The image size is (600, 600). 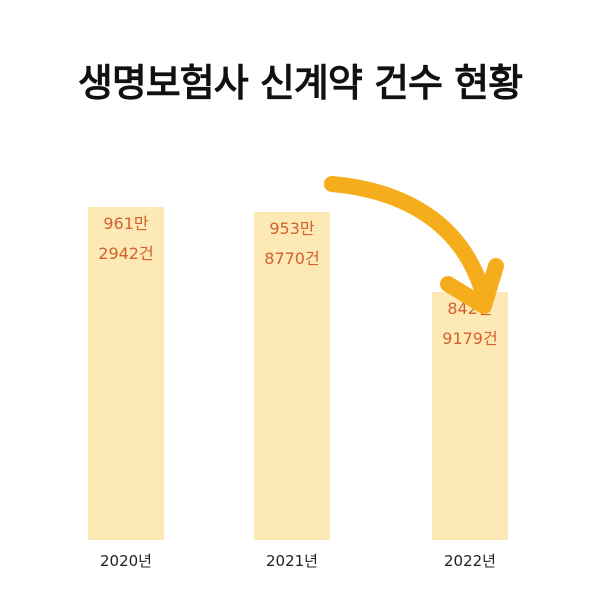 I want to click on chart-title: 생명보험사 신계약 건수 현황, so click(x=300, y=83).